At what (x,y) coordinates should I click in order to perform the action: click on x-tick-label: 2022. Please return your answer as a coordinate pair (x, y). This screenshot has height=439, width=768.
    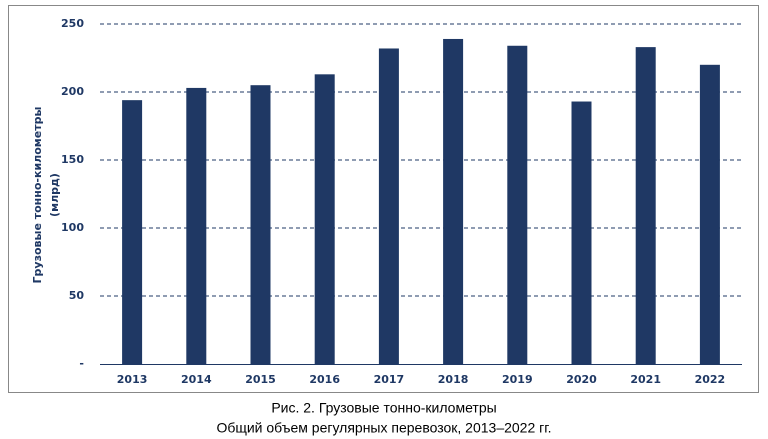
    Looking at the image, I should click on (710, 379).